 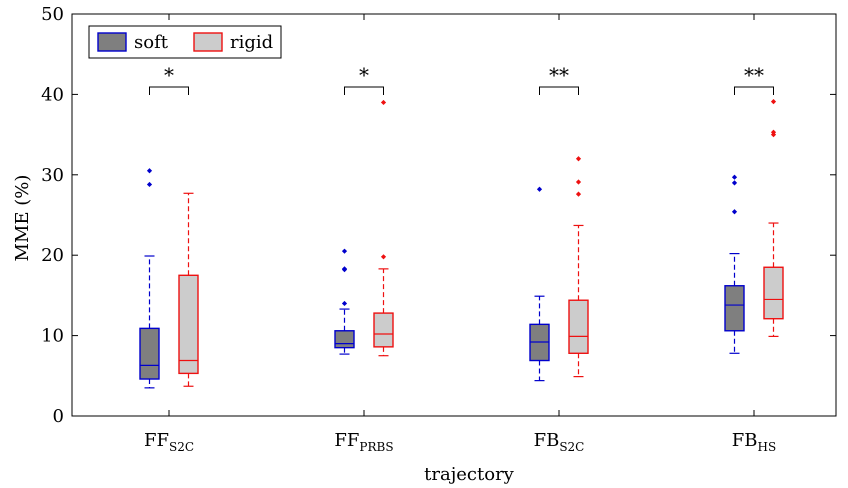 I want to click on x-axis-label: trajectory, so click(x=469, y=474).